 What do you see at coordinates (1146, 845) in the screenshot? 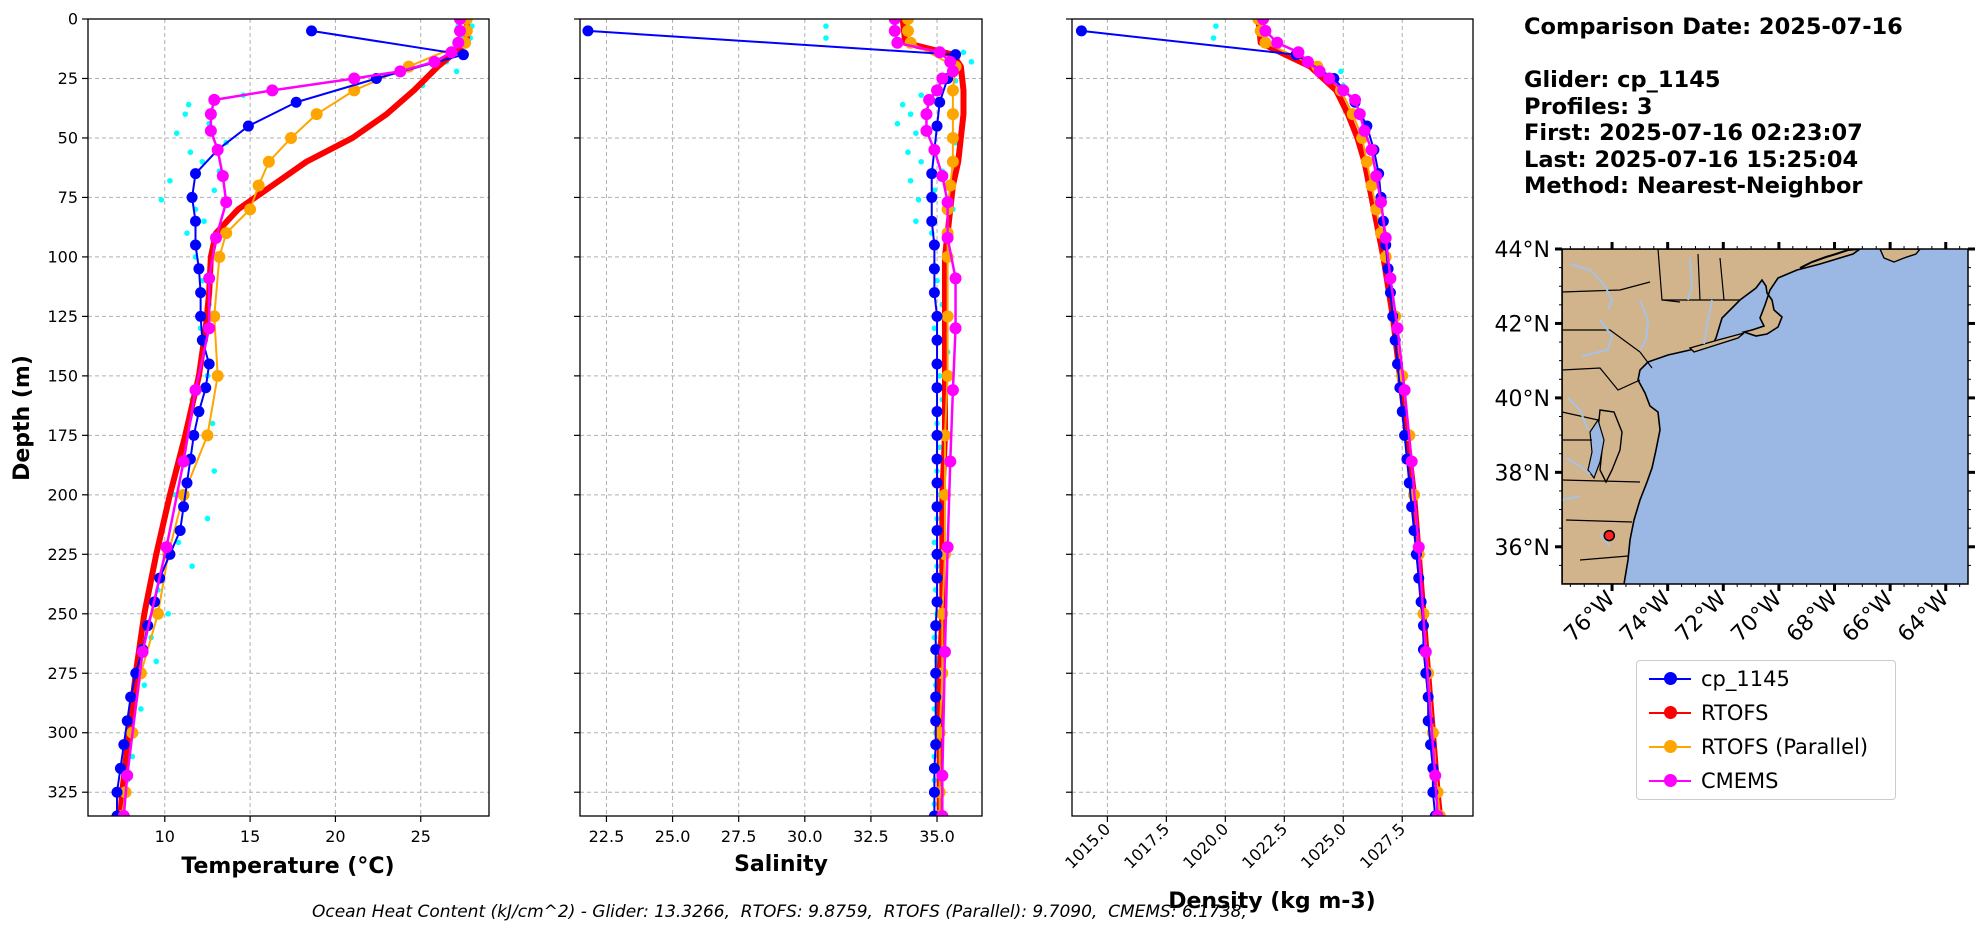
I see `x-tick-label: 1017.5` at bounding box center [1146, 845].